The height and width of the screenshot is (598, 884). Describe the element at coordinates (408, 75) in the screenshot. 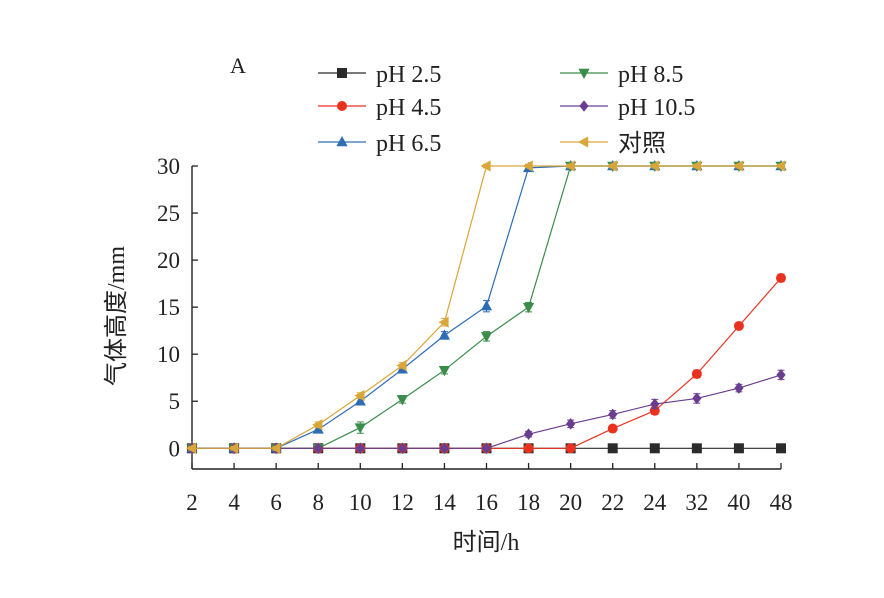

I see `legend-label: pH 2.5` at that location.